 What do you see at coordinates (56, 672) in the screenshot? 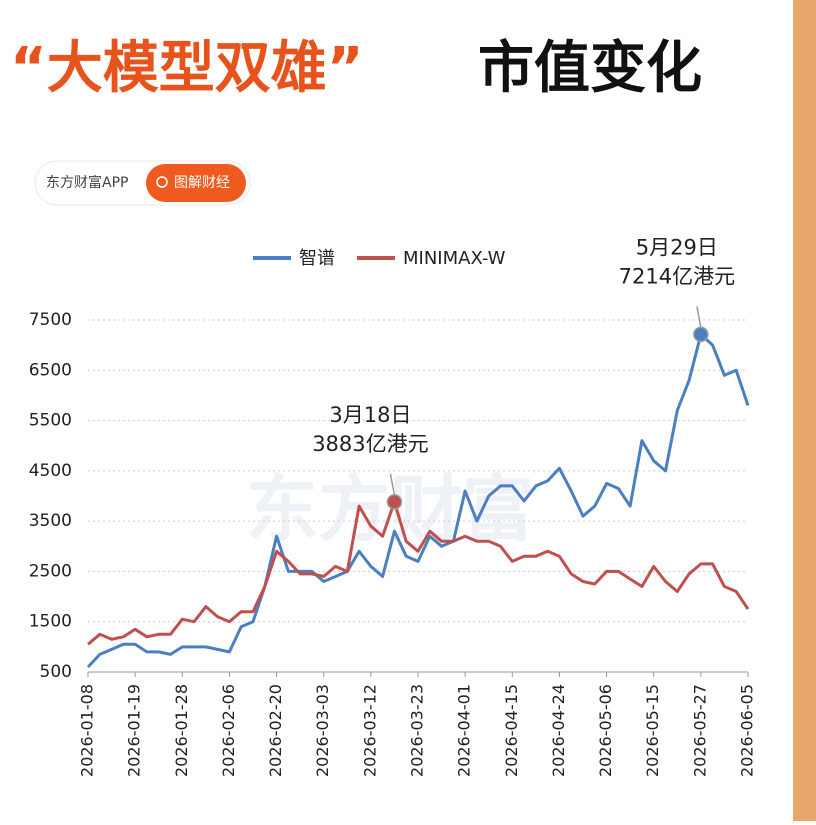
I see `y-tick-label: 500` at bounding box center [56, 672].